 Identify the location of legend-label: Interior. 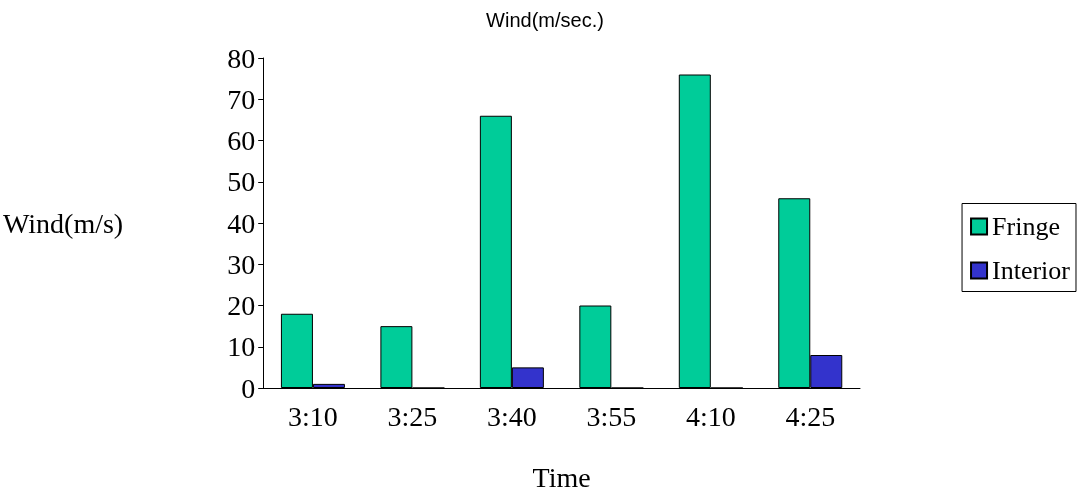
(1031, 270).